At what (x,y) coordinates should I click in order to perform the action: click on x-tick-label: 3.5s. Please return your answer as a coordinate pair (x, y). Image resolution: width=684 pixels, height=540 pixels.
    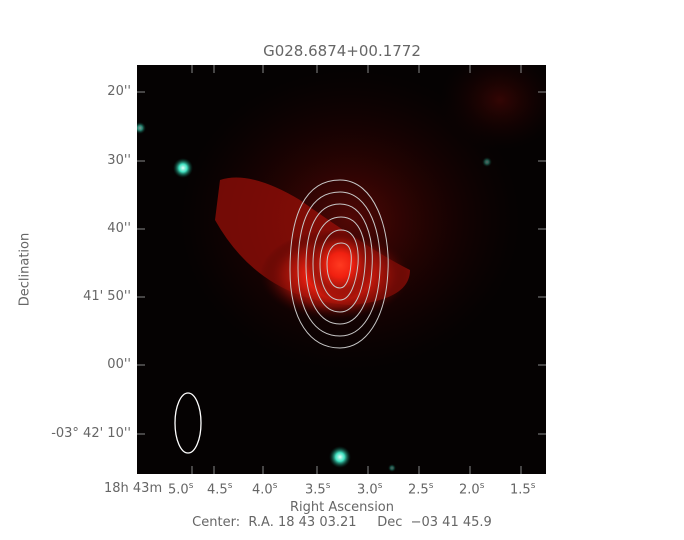
    Looking at the image, I should click on (317, 489).